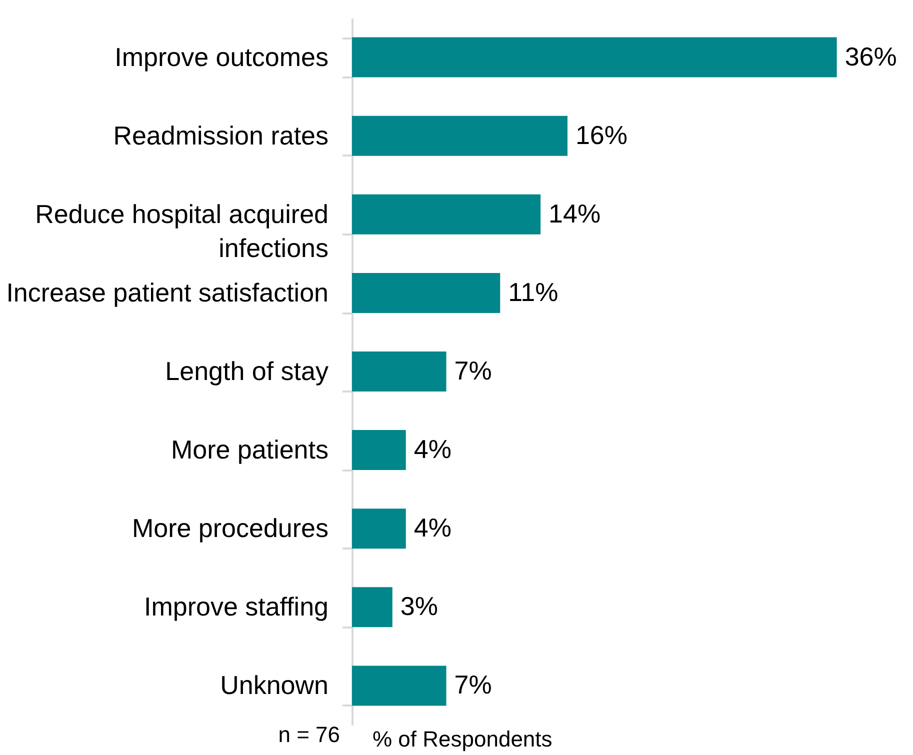 This screenshot has width=913, height=755. Describe the element at coordinates (236, 607) in the screenshot. I see `y-tick-label: Improve staffing` at that location.